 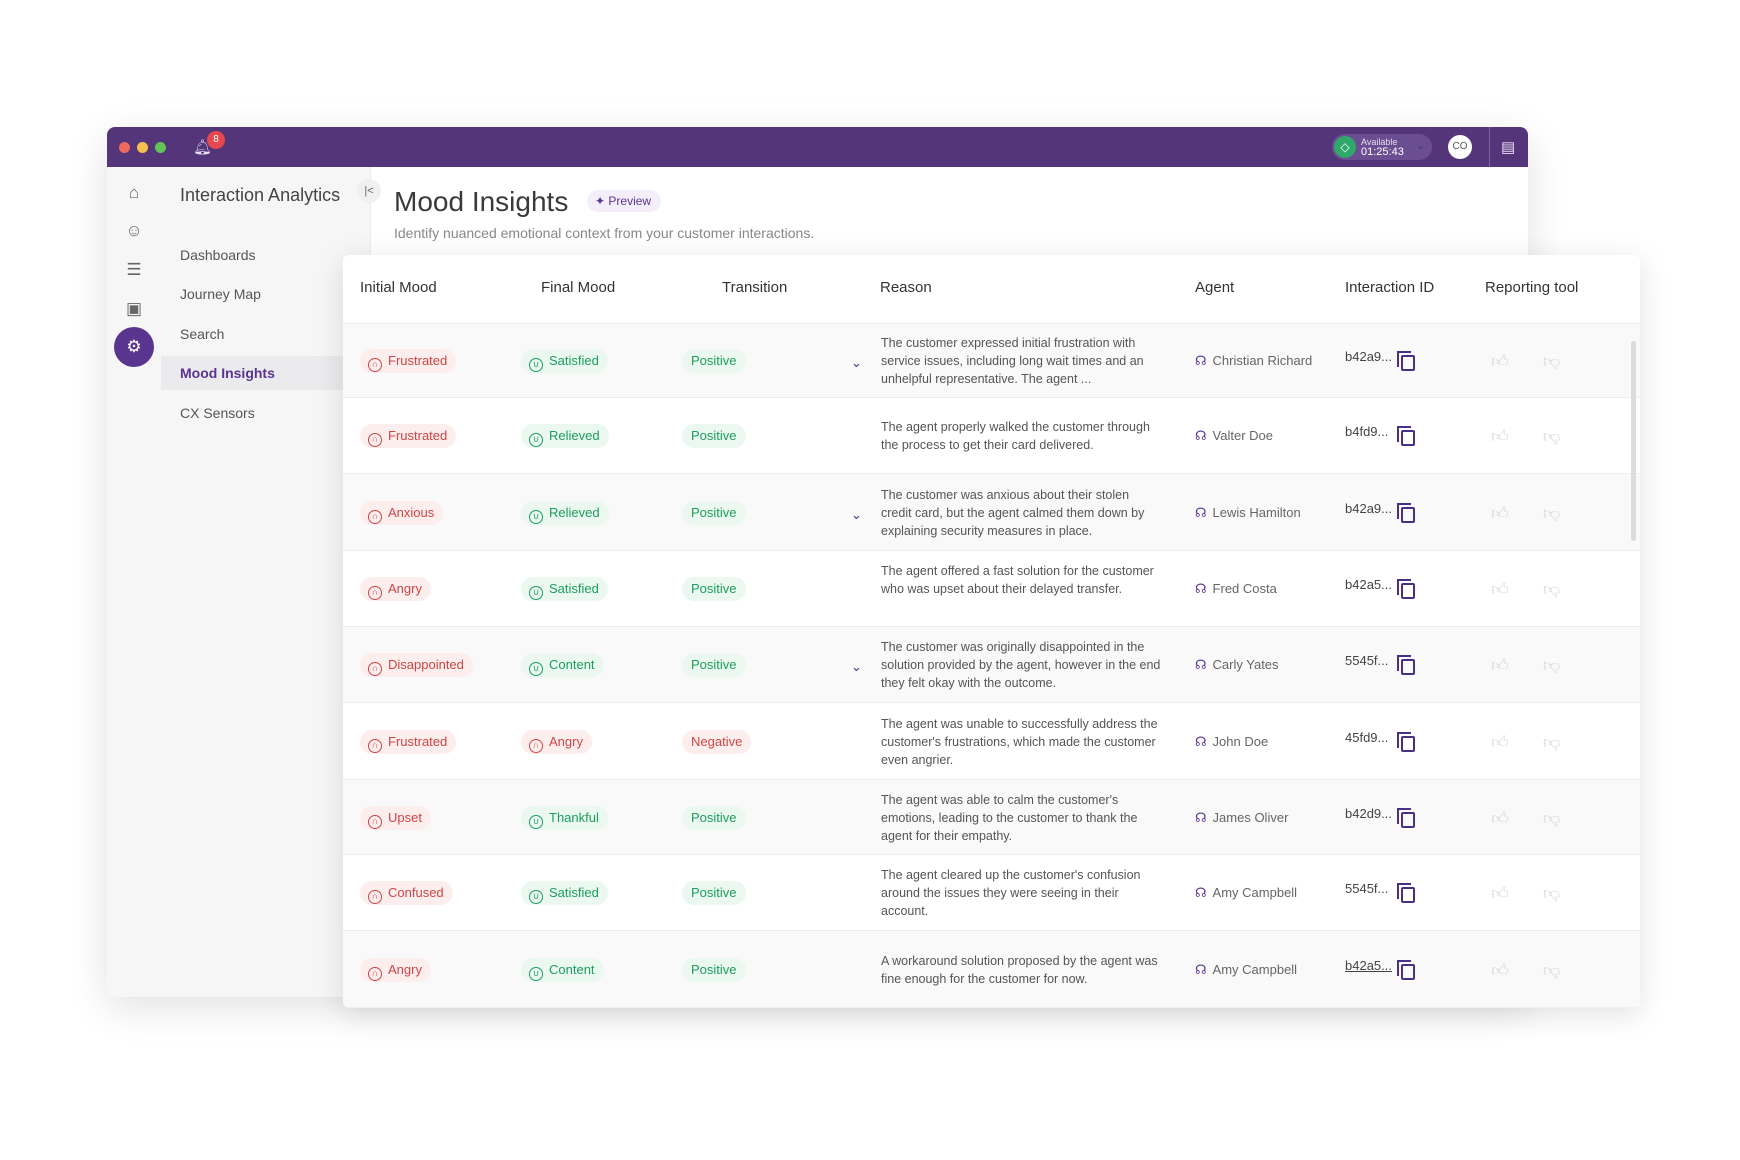 I want to click on final-mood-tag: ∪ Thankful, so click(x=564, y=818).